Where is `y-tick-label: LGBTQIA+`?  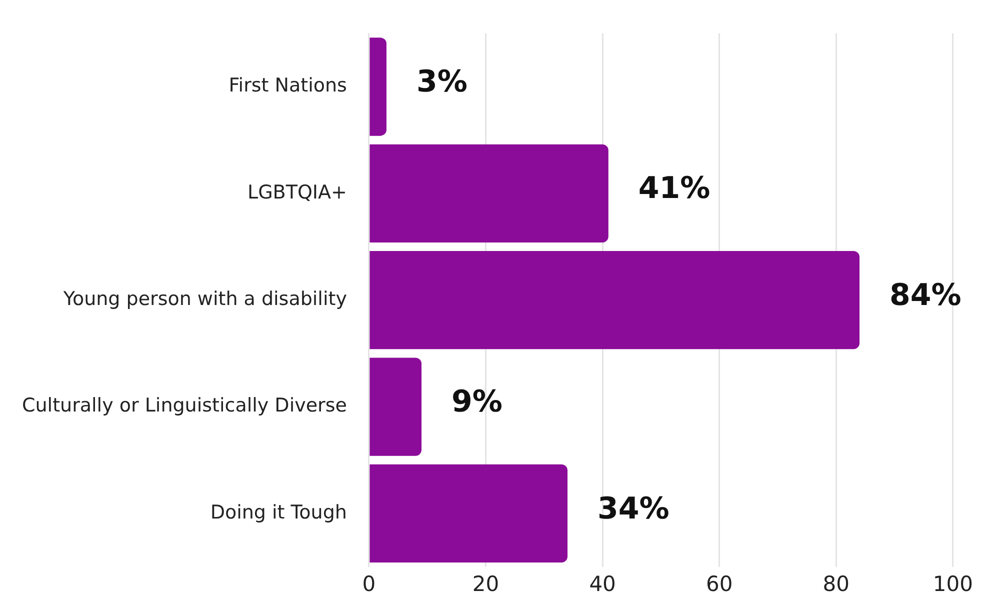 y-tick-label: LGBTQIA+ is located at coordinates (297, 192).